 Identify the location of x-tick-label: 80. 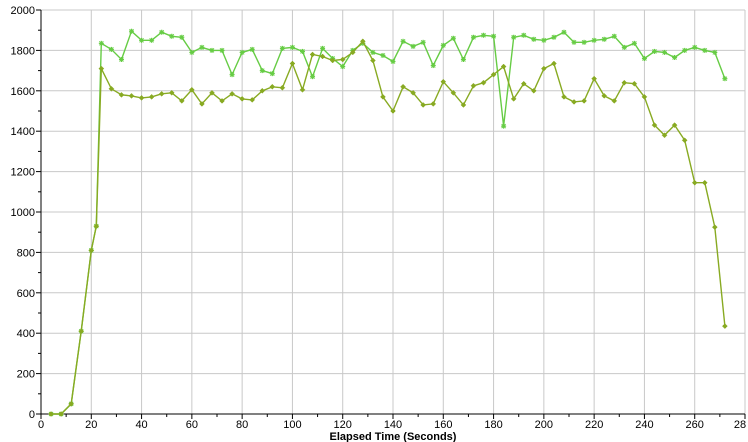
(242, 425).